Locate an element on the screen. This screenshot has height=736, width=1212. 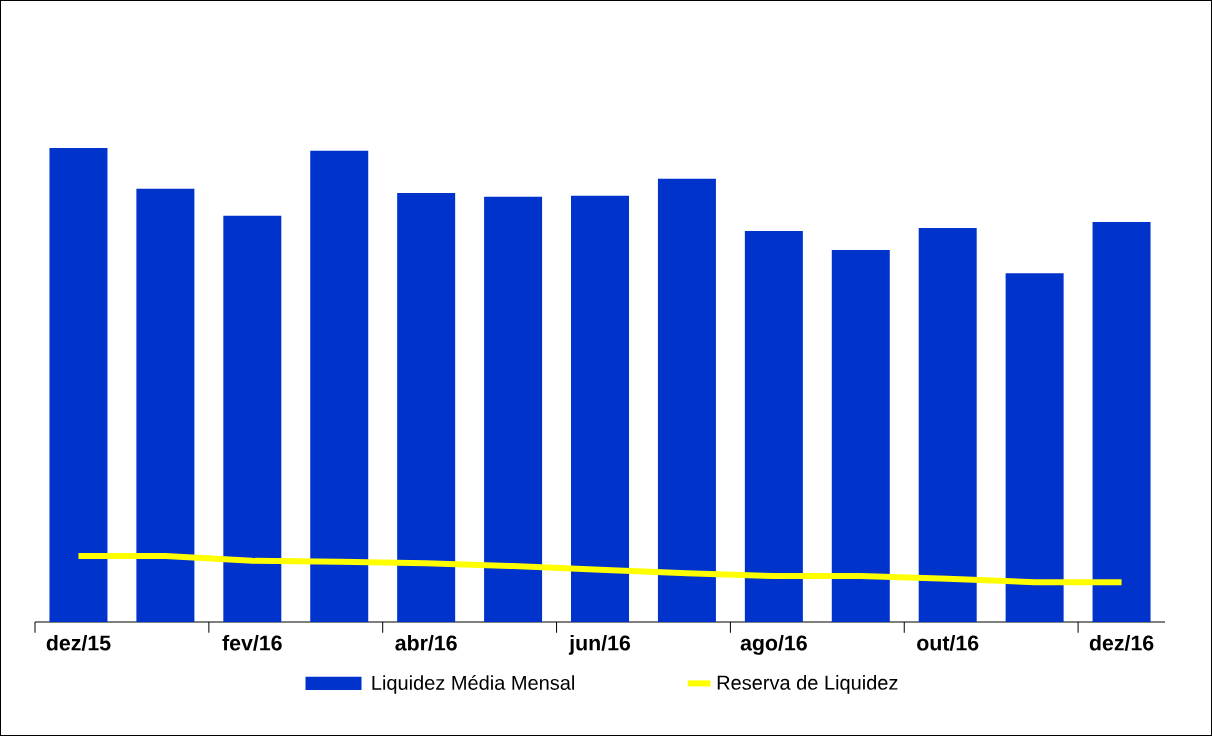
x-tick-label: dez/15 is located at coordinates (78, 642).